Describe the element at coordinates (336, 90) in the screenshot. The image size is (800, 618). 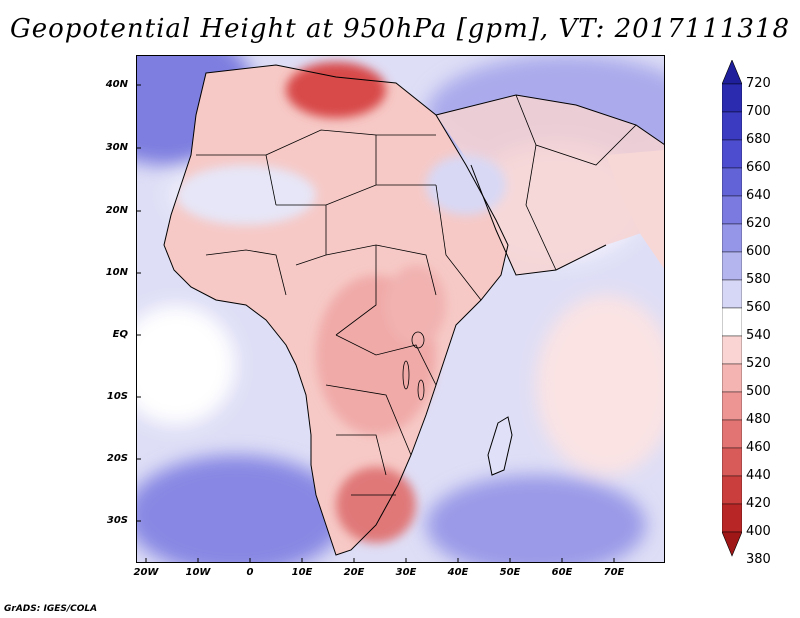
I see `low-pressure-mediterranean` at that location.